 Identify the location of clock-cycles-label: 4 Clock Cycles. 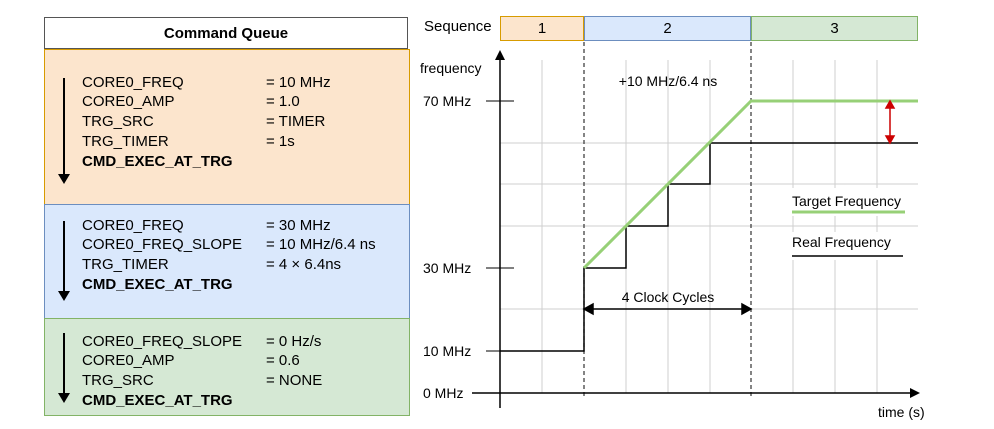
(668, 297).